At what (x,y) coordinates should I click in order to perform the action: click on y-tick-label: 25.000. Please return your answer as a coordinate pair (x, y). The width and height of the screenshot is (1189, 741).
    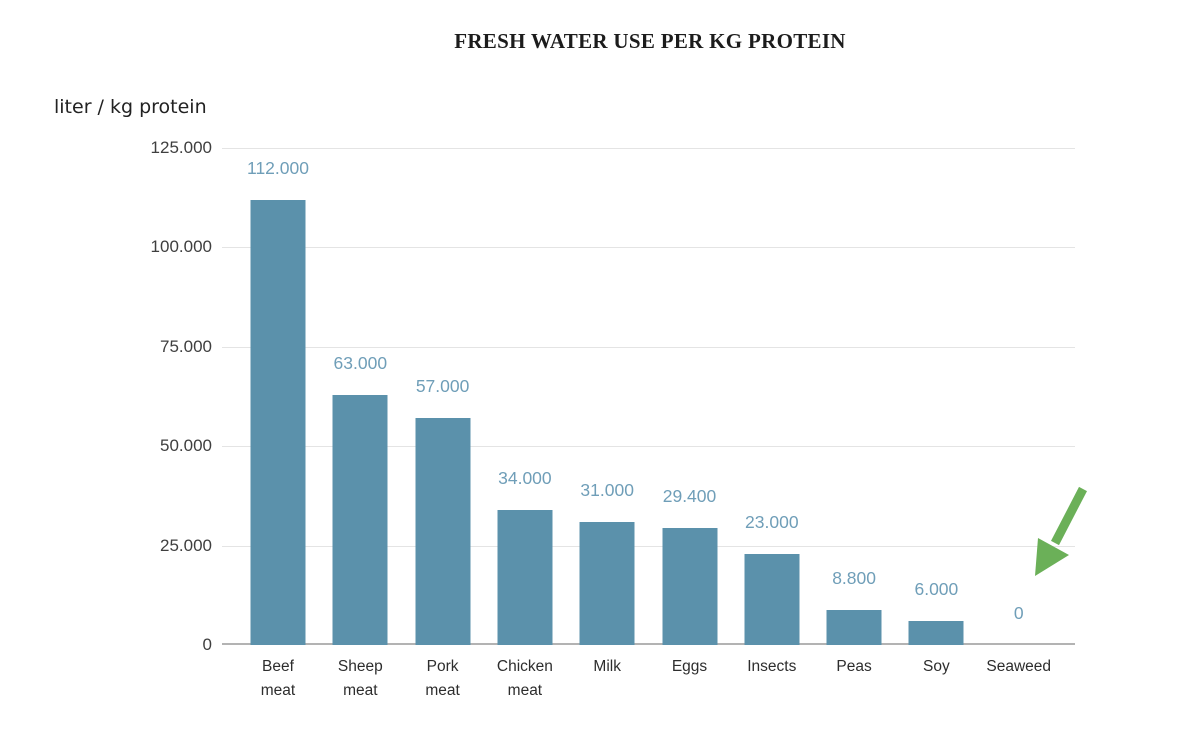
    Looking at the image, I should click on (186, 545).